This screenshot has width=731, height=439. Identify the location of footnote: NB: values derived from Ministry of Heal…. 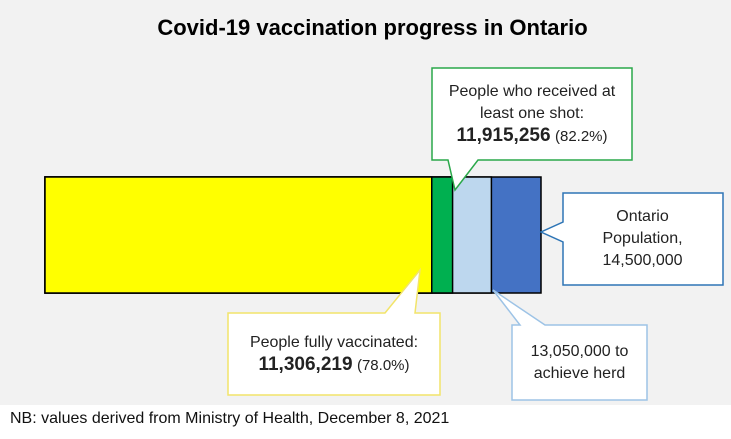
(230, 418).